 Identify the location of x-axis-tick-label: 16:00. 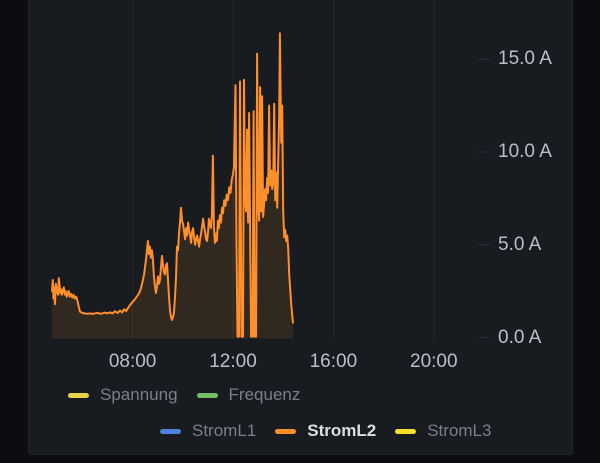
(333, 361).